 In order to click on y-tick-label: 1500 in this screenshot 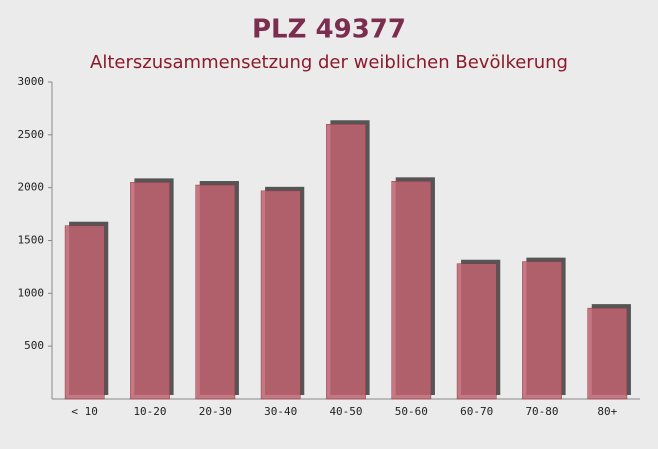, I will do `click(31, 240)`.